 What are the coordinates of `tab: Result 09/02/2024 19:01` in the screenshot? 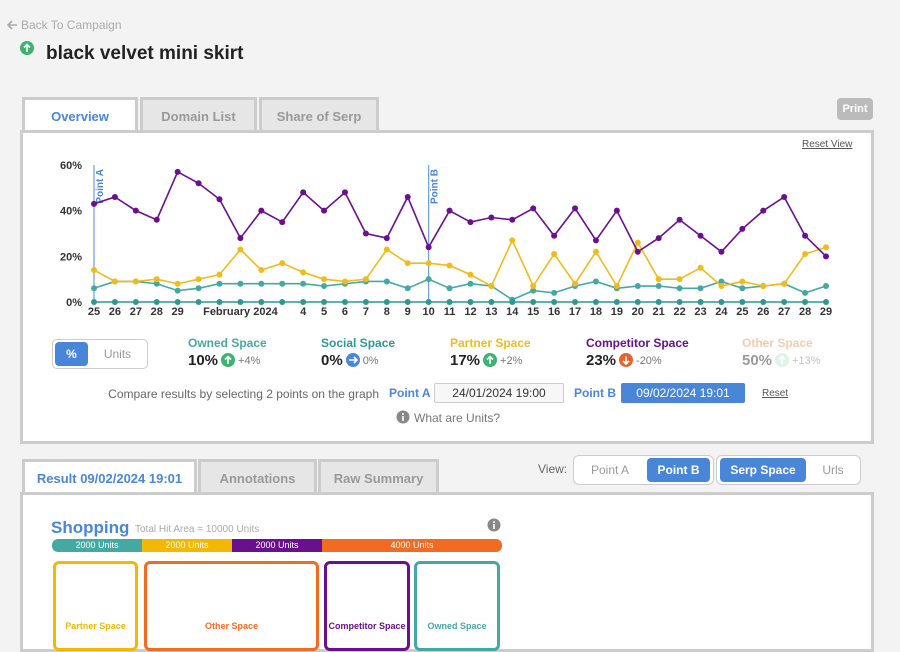 It's located at (109, 477).